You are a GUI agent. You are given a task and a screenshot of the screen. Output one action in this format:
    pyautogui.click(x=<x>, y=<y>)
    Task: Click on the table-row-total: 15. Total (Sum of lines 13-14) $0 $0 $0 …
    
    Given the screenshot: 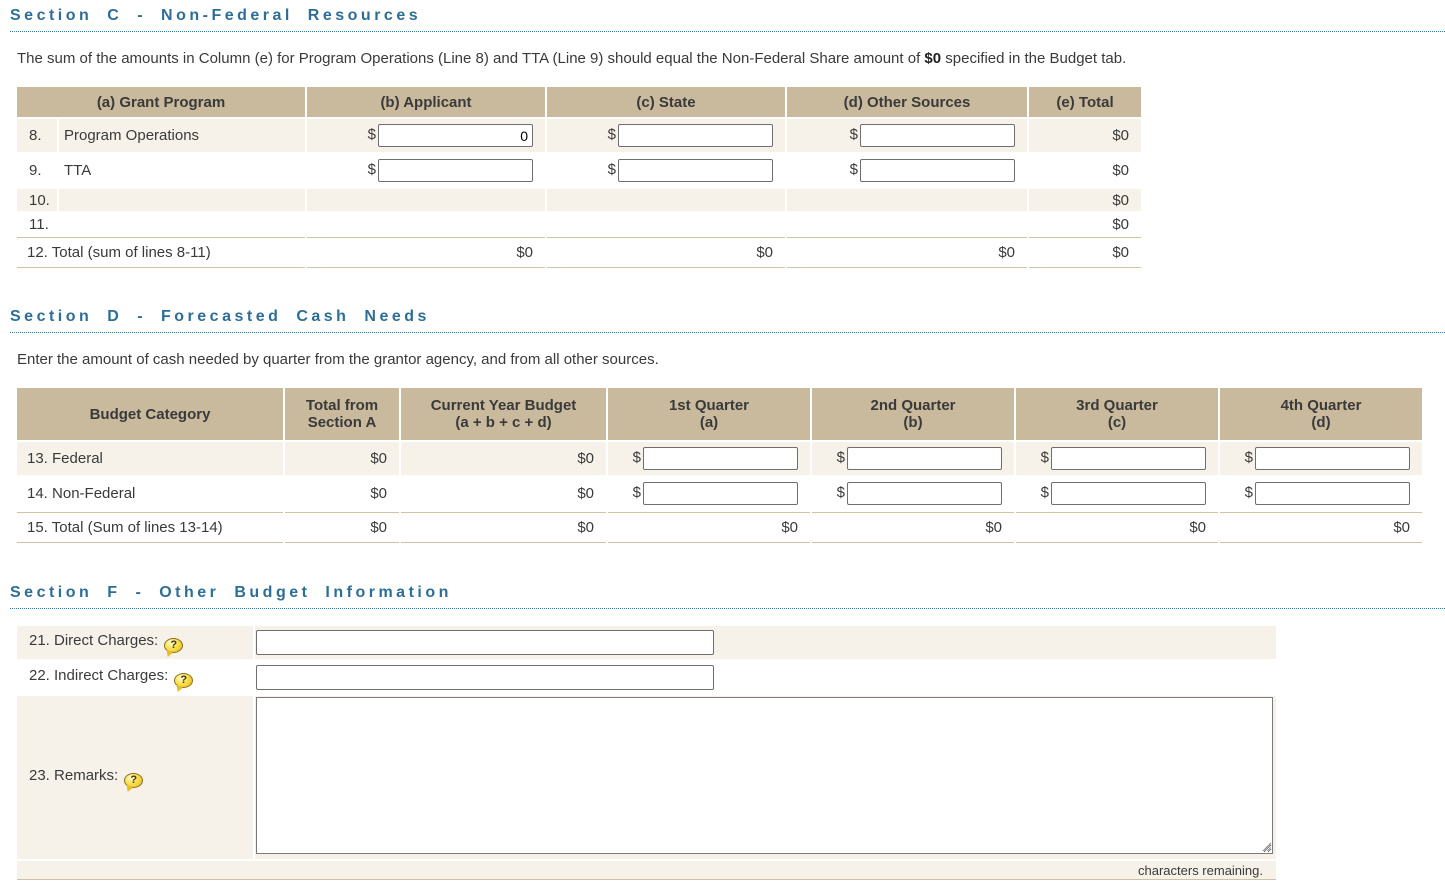 What is the action you would take?
    pyautogui.click(x=719, y=527)
    